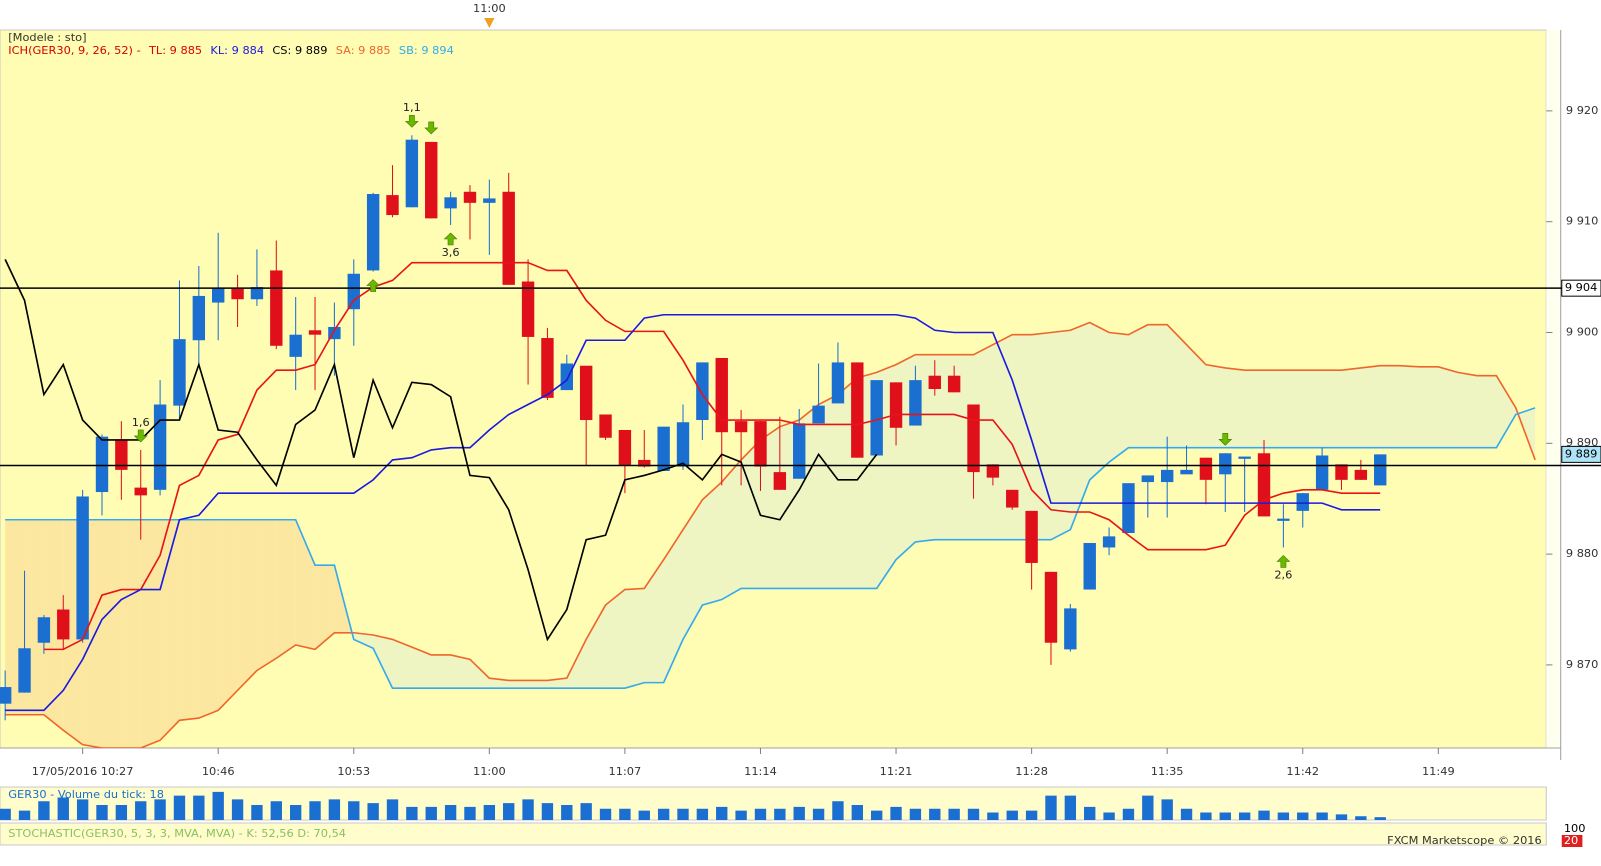 Image resolution: width=1601 pixels, height=866 pixels. I want to click on stochastic-tick-label: 100, so click(1575, 828).